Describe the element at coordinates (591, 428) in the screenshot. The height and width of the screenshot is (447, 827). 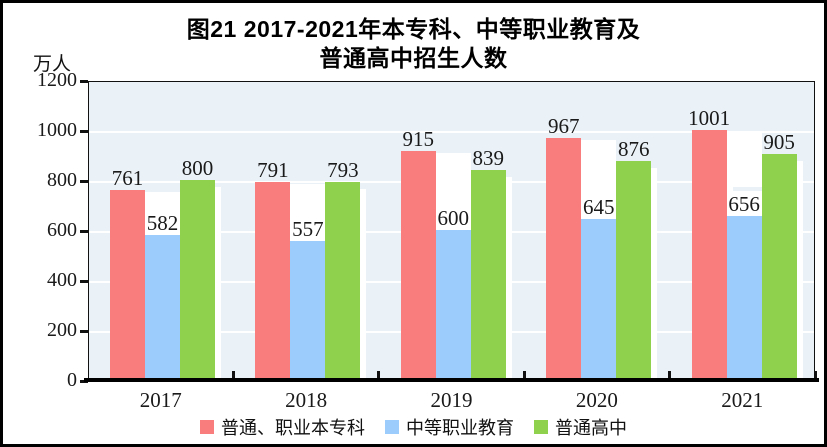
I see `legend-label: 普通高中` at that location.